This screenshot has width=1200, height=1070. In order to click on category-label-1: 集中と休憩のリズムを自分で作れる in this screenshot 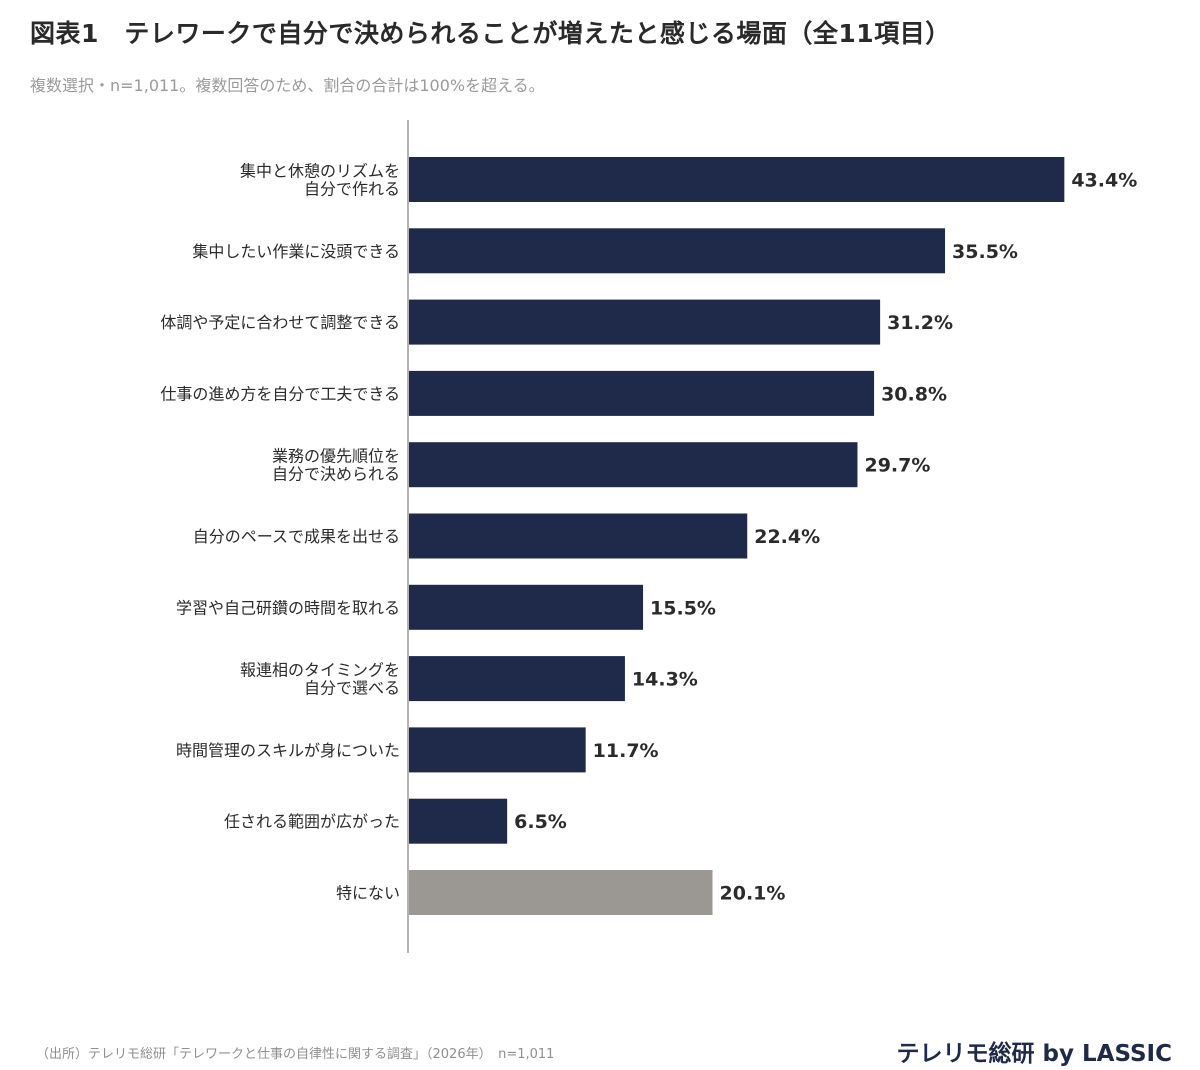, I will do `click(320, 180)`.